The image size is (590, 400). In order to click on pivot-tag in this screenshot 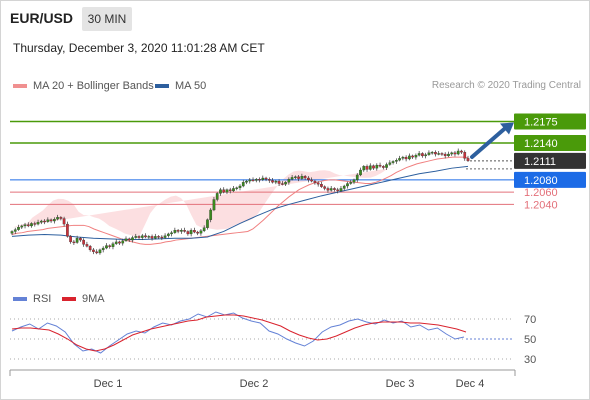, I will do `click(550, 179)`.